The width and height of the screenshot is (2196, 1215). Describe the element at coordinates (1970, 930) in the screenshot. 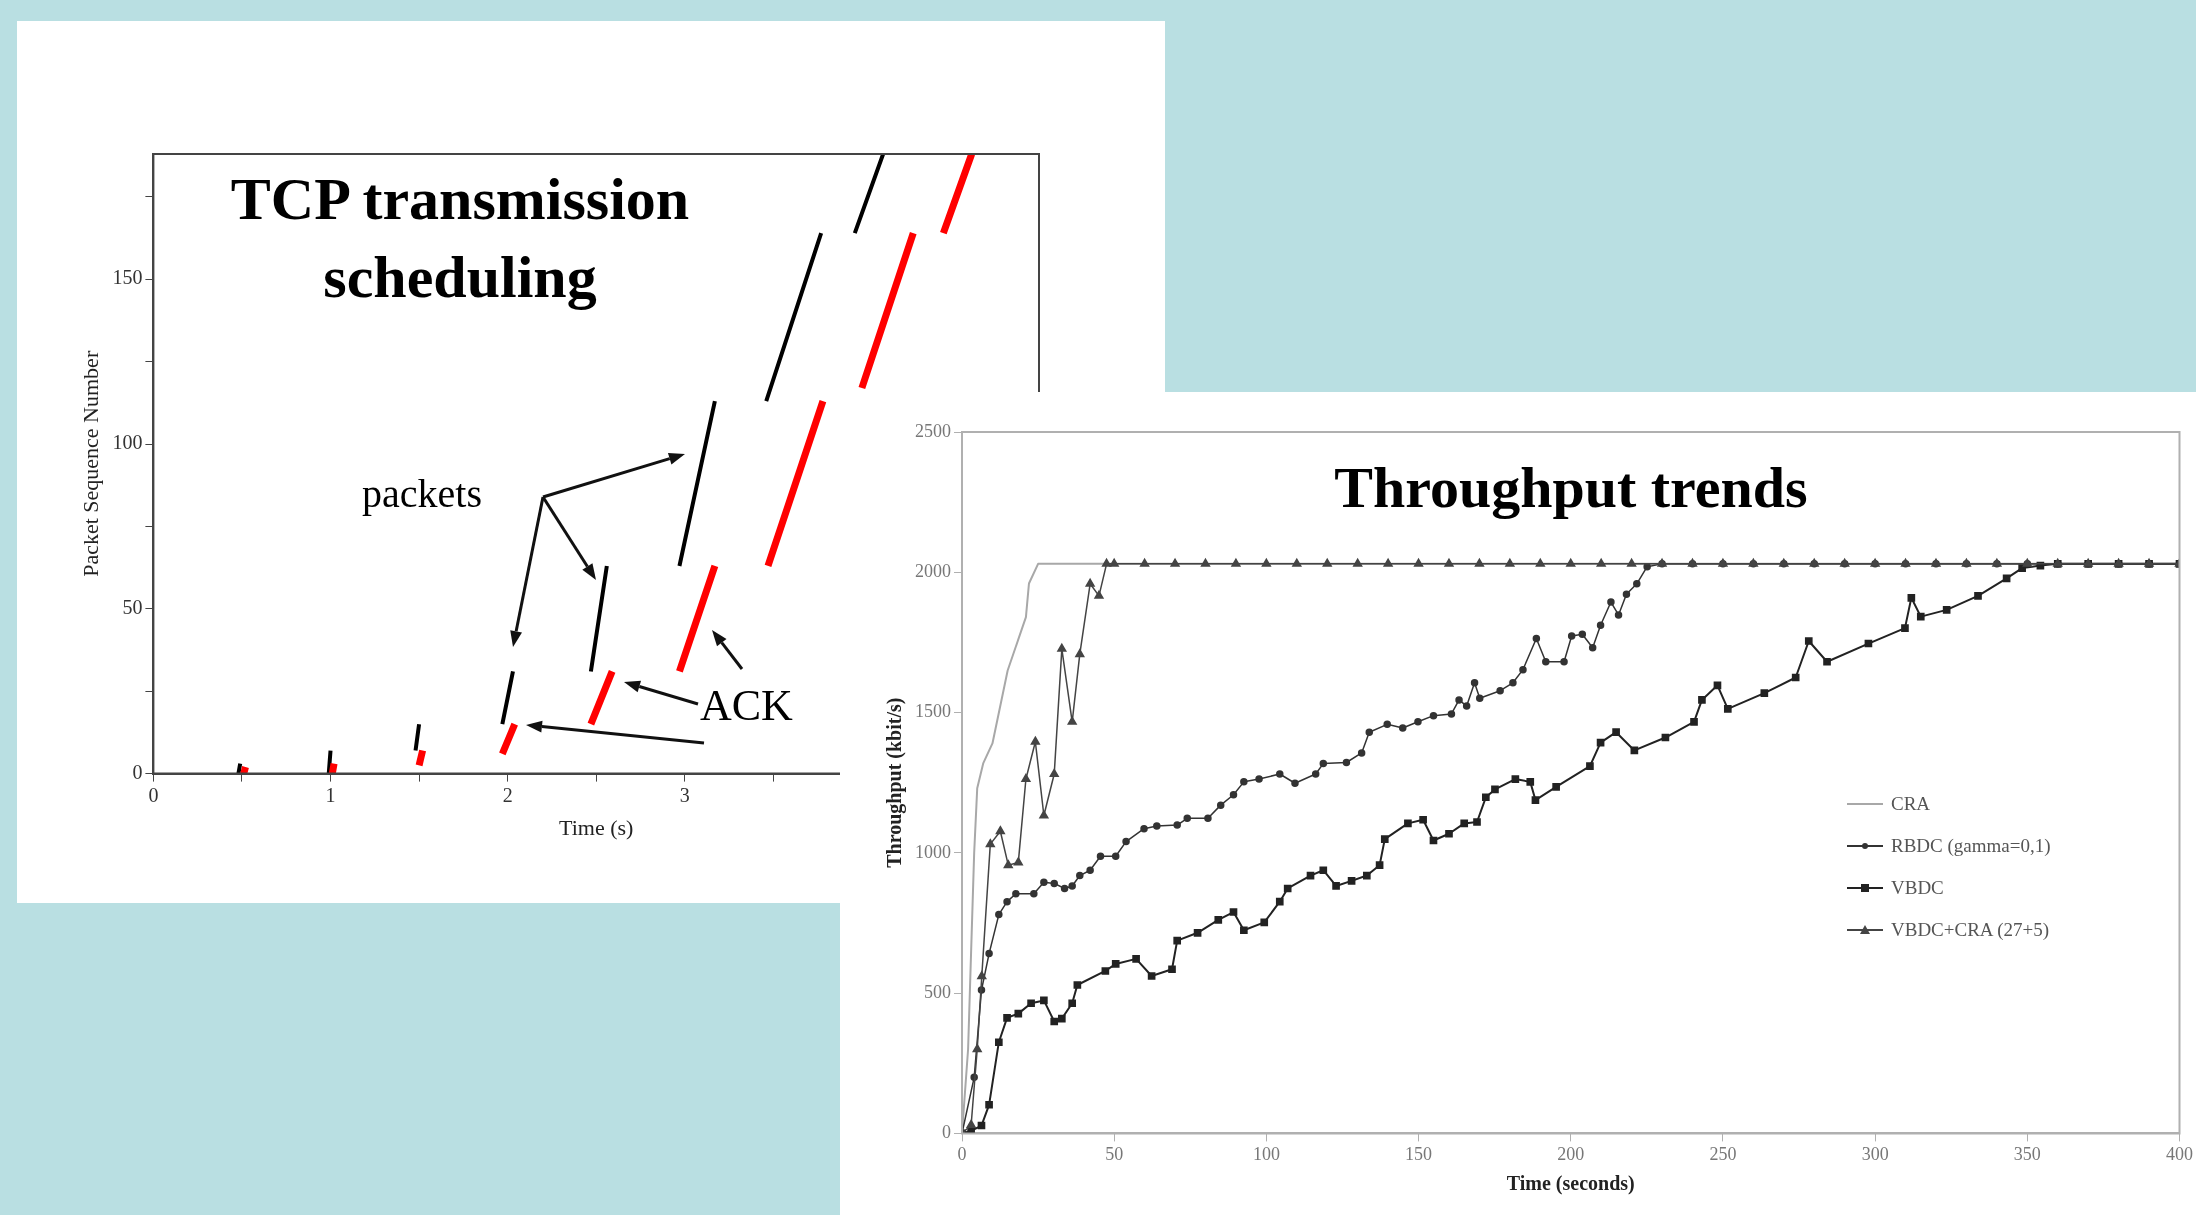

I see `legend-label: VBDC+CRA (27+5)` at that location.